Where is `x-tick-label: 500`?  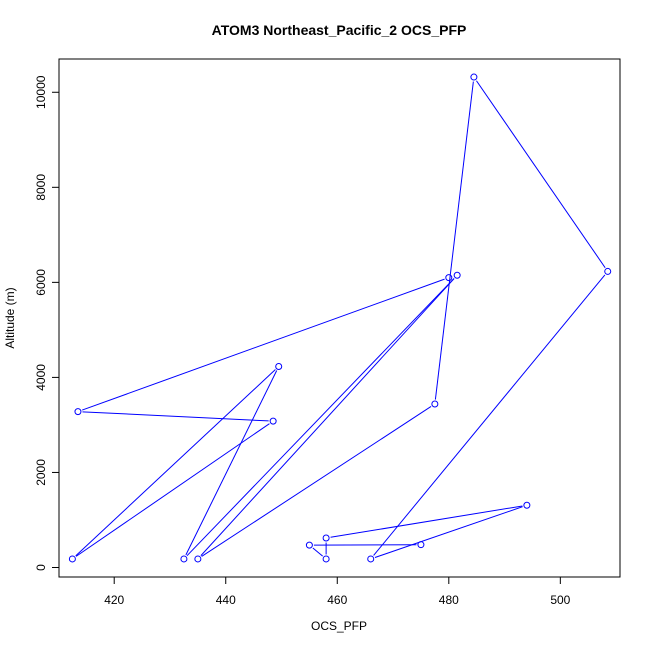 x-tick-label: 500 is located at coordinates (560, 600).